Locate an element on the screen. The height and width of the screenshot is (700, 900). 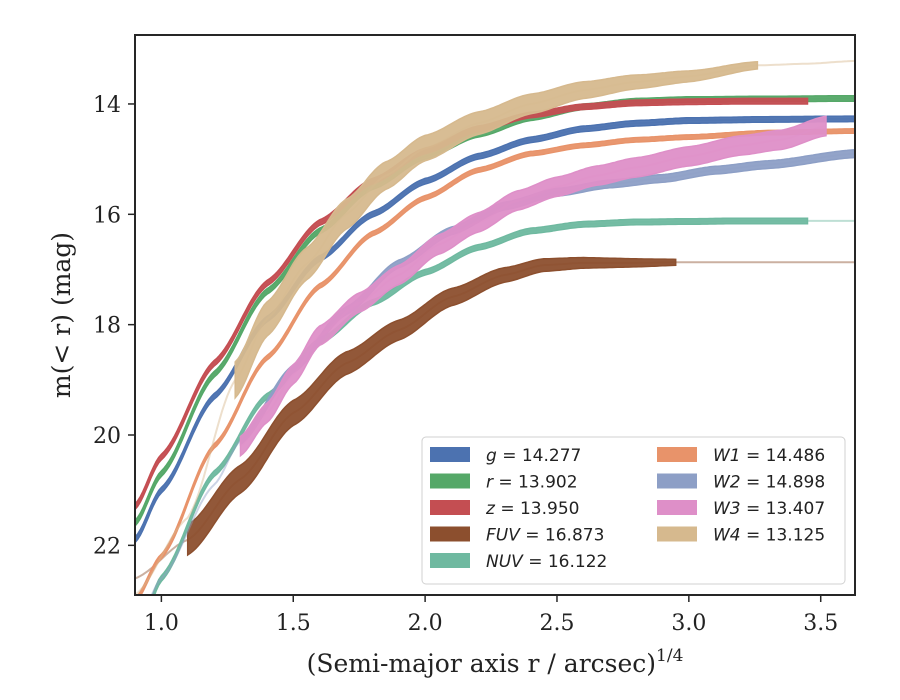
legend-swatch-w2 is located at coordinates (677, 481).